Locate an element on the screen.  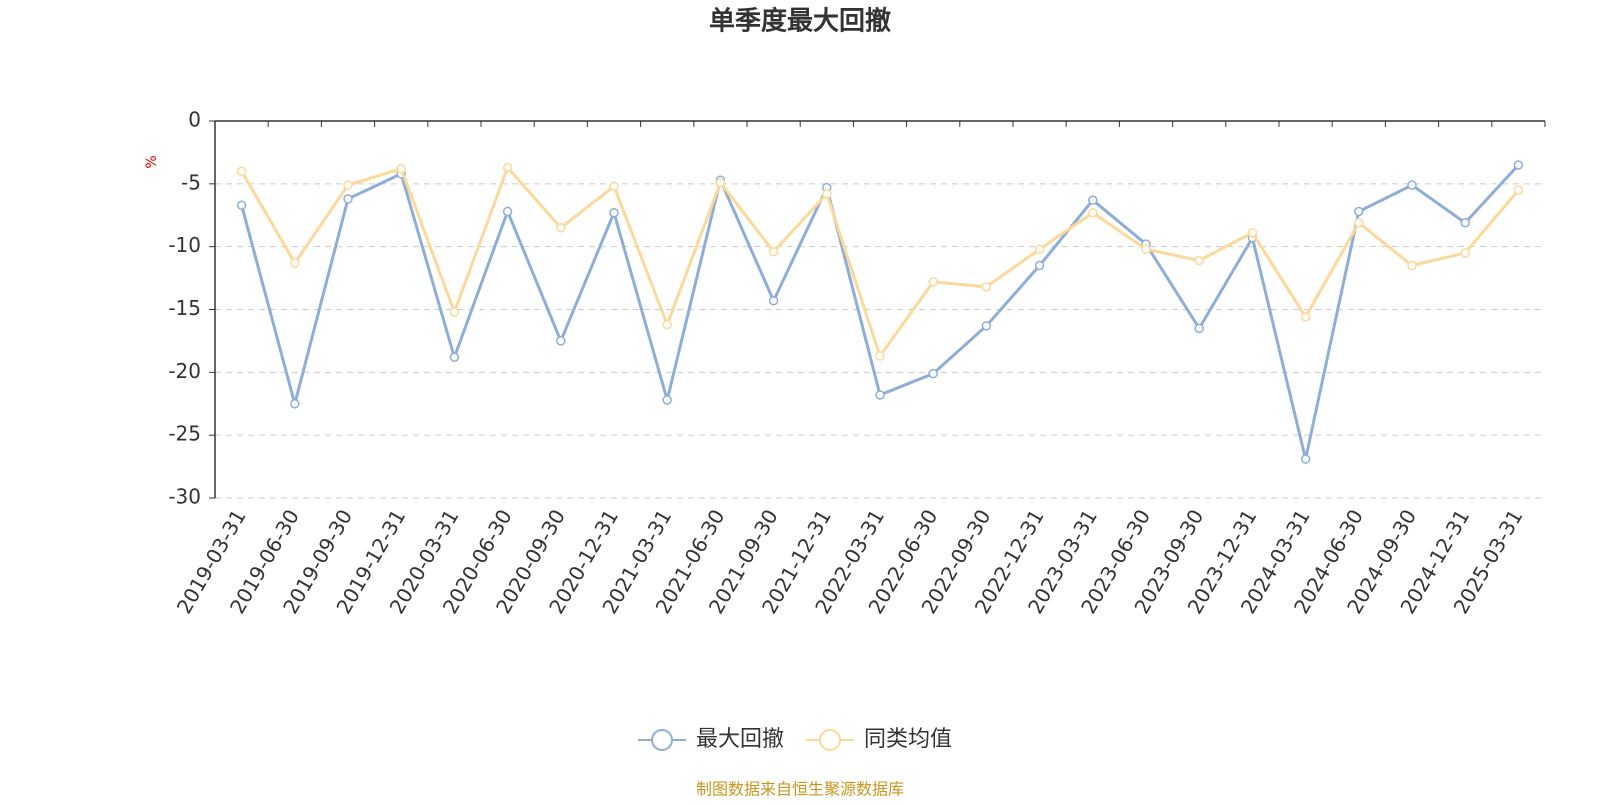
legend-label: 同类均值 is located at coordinates (908, 739).